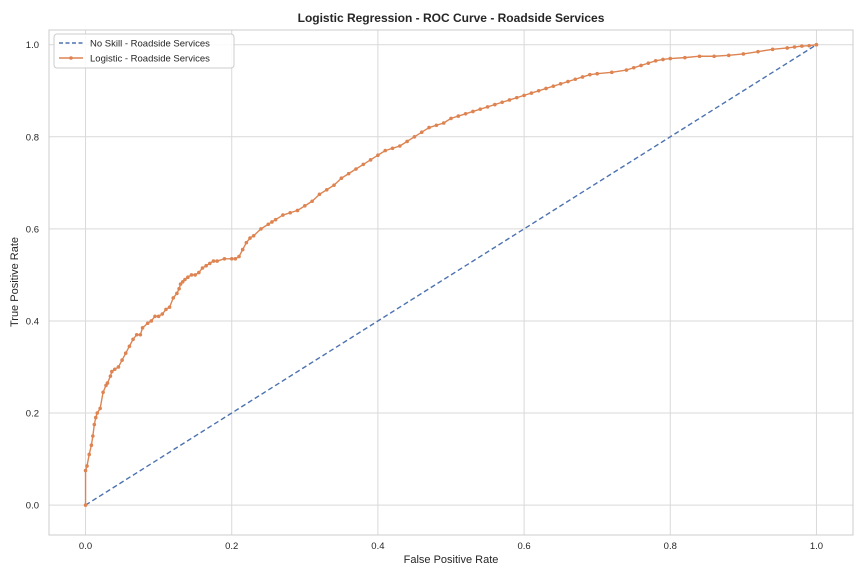 Image resolution: width=864 pixels, height=581 pixels. Describe the element at coordinates (451, 560) in the screenshot. I see `x-axis-label: False Positive Rate` at that location.